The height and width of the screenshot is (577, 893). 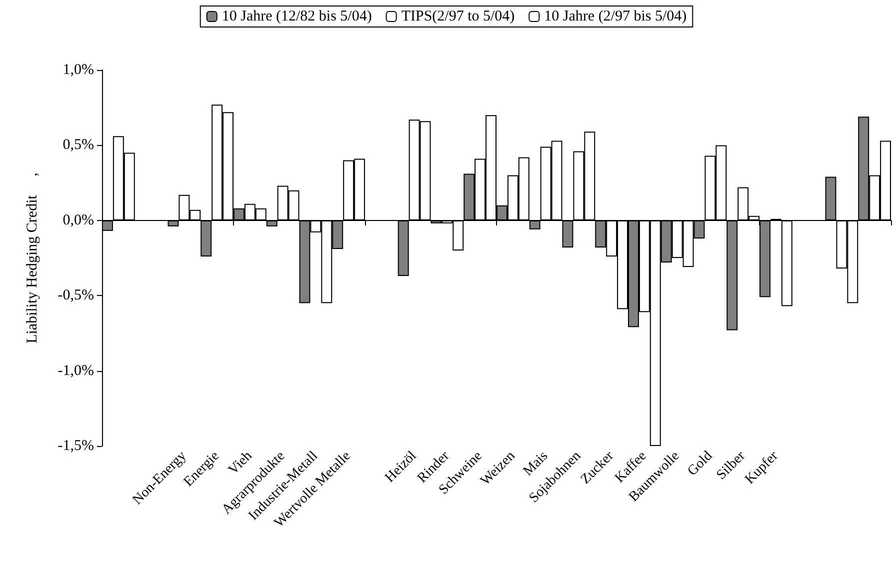 What do you see at coordinates (458, 16) in the screenshot?
I see `legend-label: TIPS(2/97 to 5/04)` at bounding box center [458, 16].